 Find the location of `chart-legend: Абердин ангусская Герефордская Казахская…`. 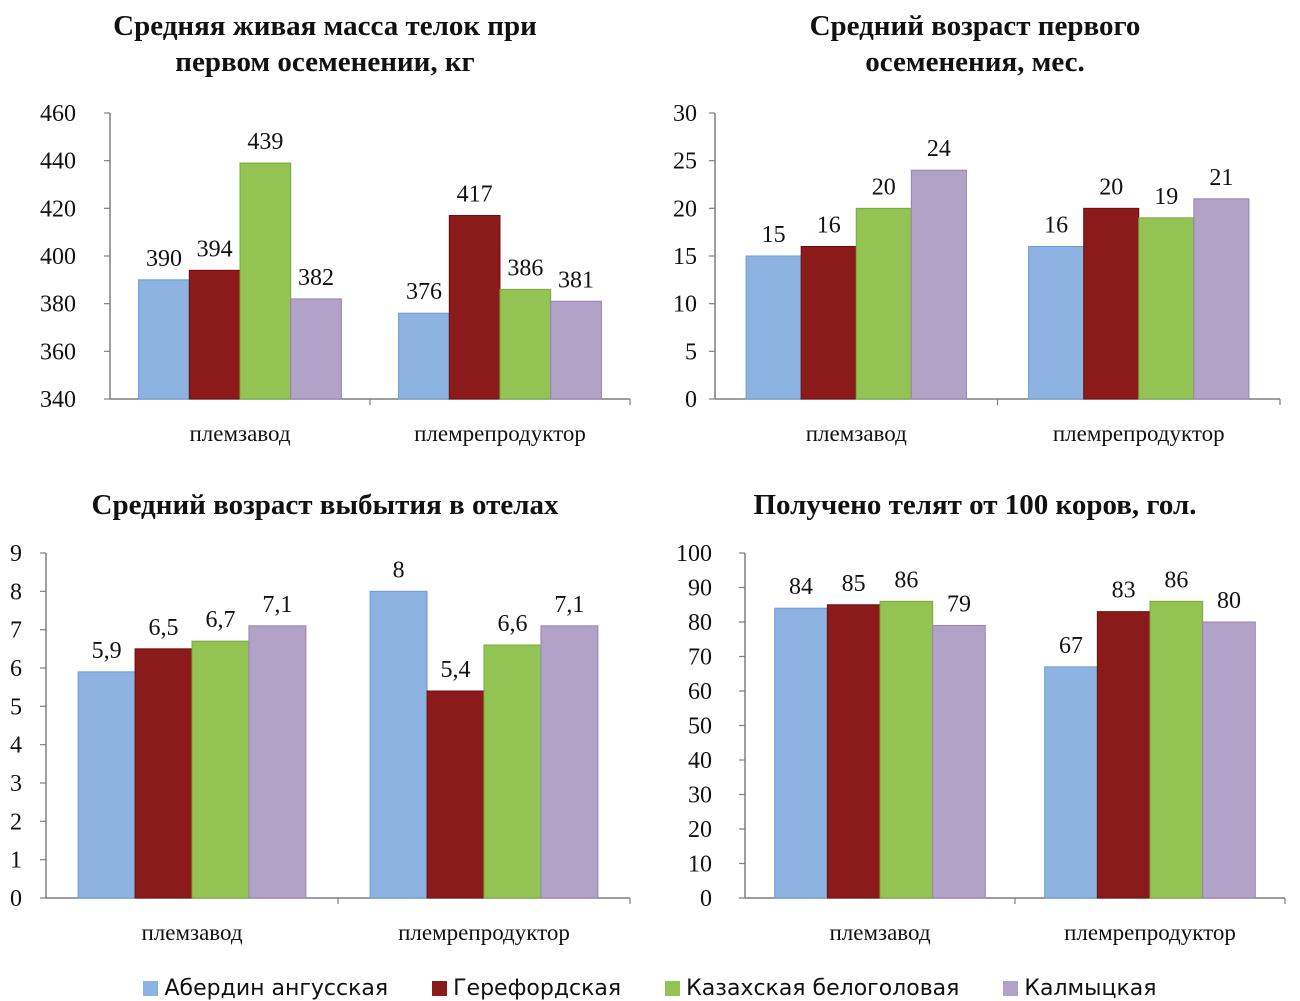

chart-legend: Абердин ангусская Герефордская Казахская… is located at coordinates (650, 988).